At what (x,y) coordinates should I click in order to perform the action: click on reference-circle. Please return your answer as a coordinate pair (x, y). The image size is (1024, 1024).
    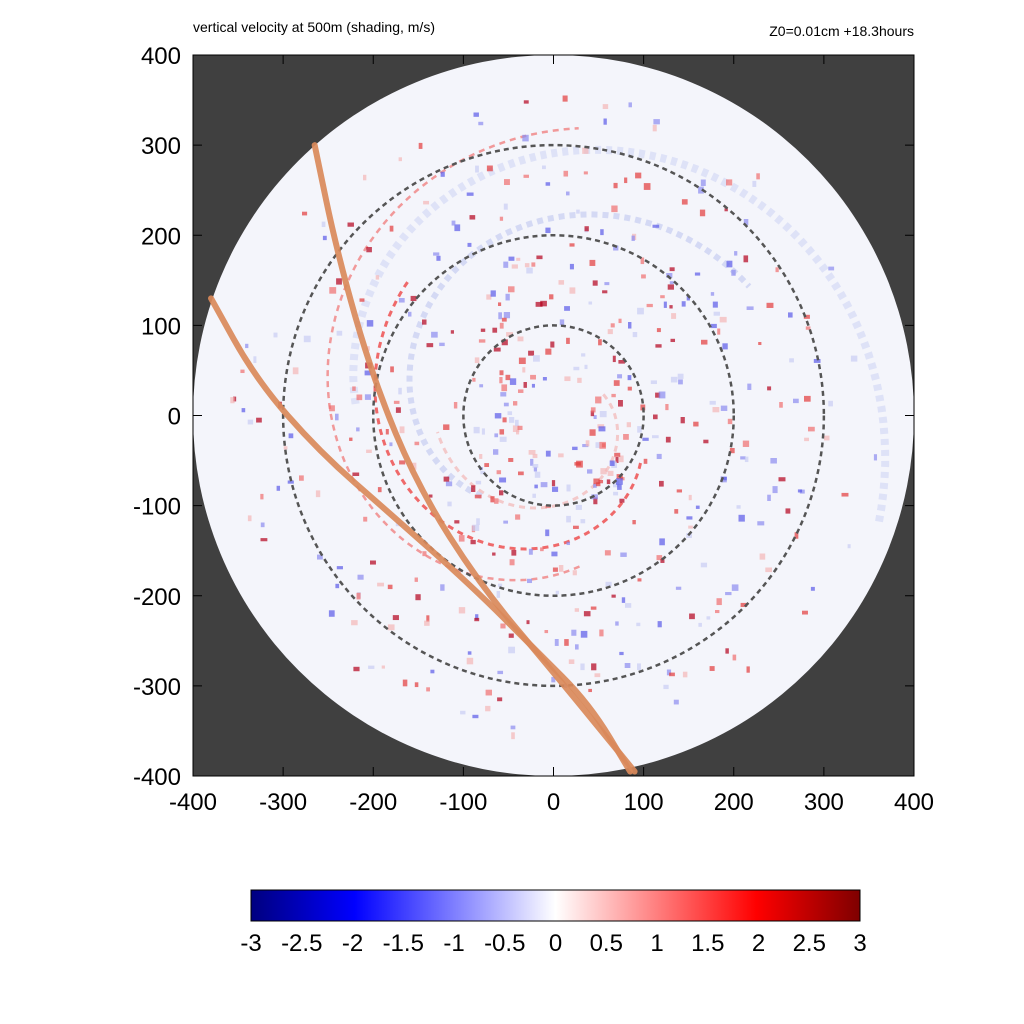
    Looking at the image, I should click on (553, 415).